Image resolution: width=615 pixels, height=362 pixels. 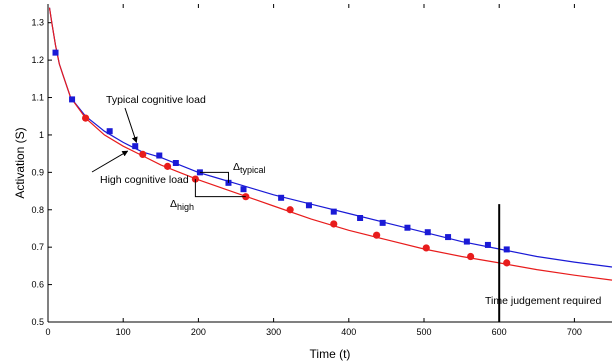 What do you see at coordinates (574, 332) in the screenshot?
I see `x-tick-label: 700` at bounding box center [574, 332].